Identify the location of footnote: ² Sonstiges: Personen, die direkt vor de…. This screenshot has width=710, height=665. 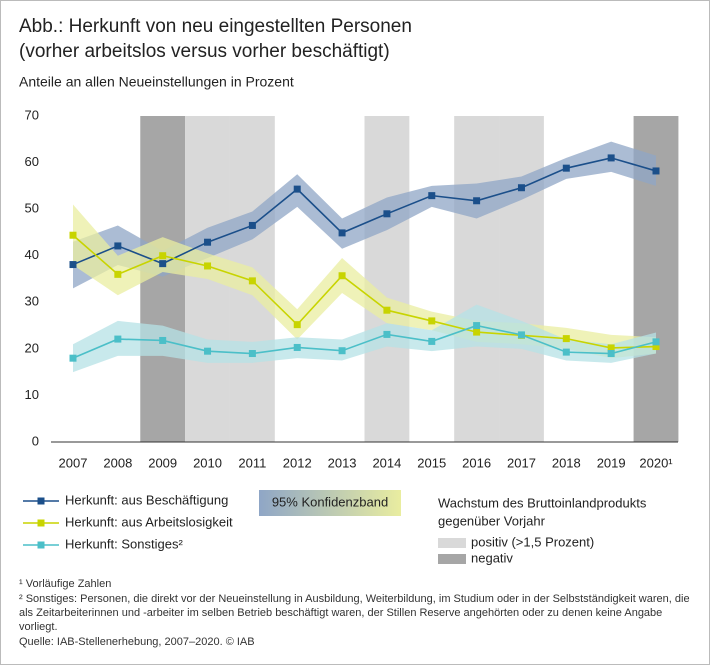
(354, 613).